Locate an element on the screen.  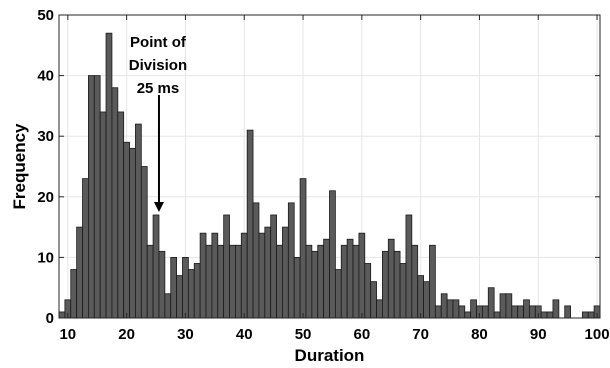
y-tick-label: 0 is located at coordinates (50, 318).